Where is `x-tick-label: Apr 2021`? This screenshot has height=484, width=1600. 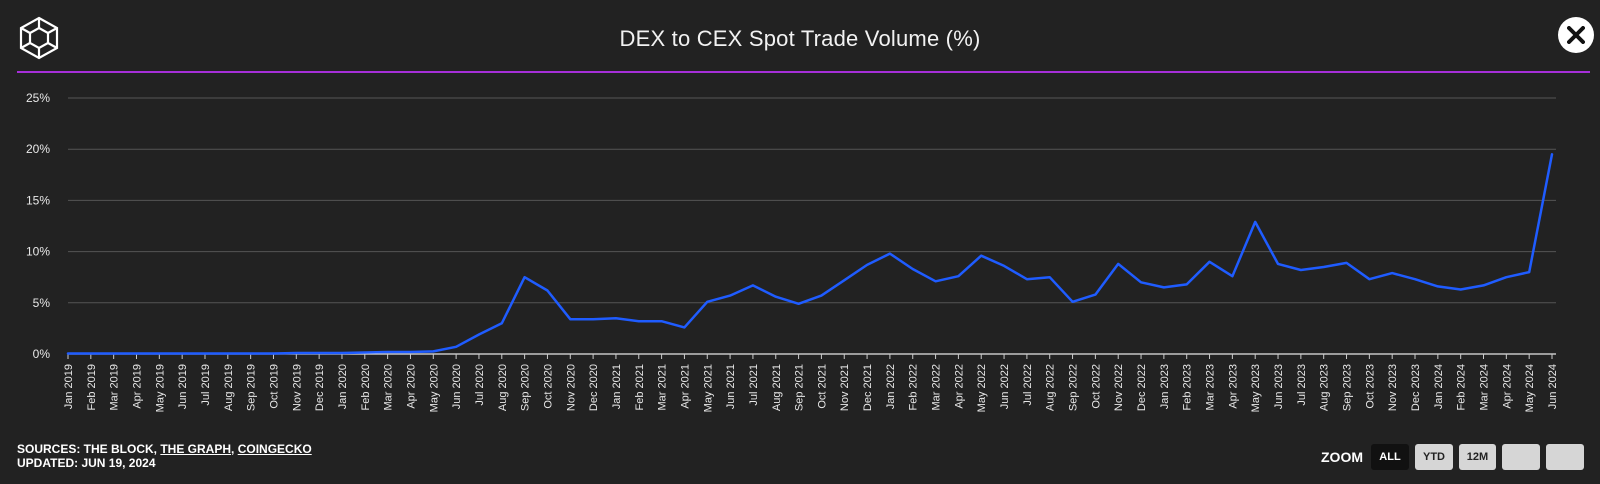 x-tick-label: Apr 2021 is located at coordinates (685, 386).